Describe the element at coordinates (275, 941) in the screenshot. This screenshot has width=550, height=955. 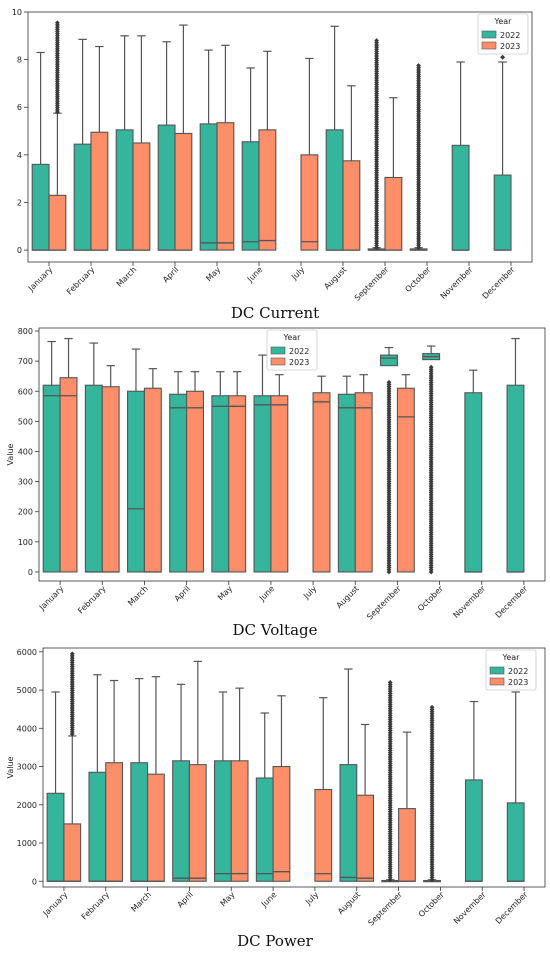
I see `caption-dc-power: DC Power` at that location.